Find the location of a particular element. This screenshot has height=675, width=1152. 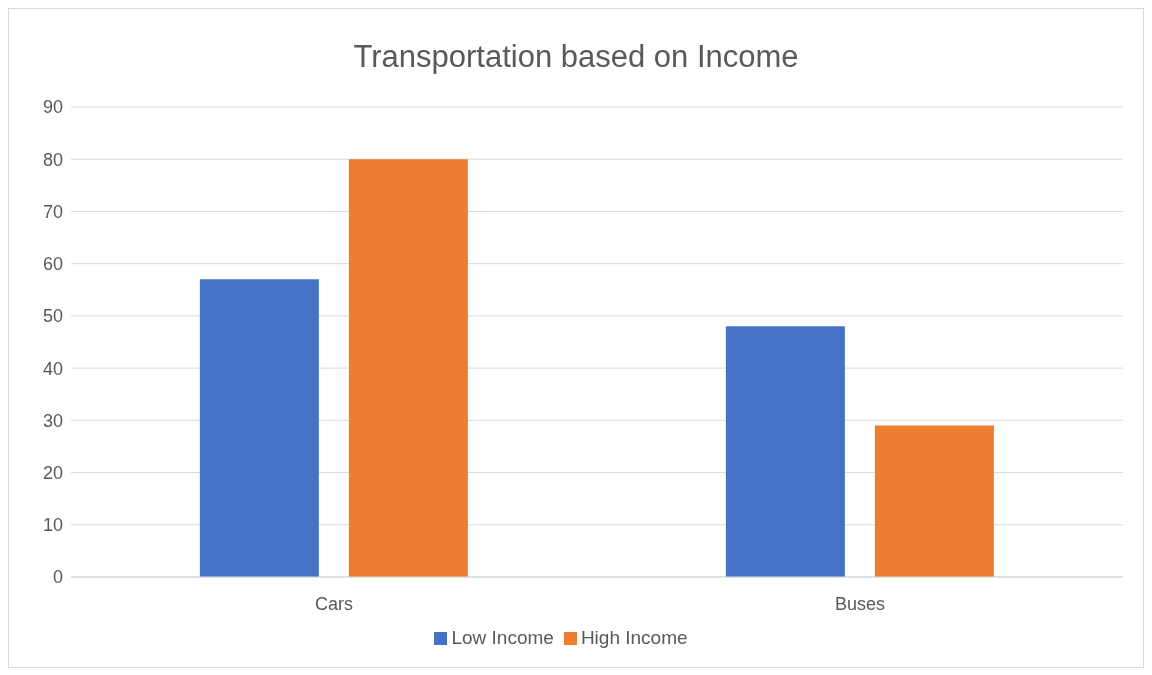

y-tick-label: 90 is located at coordinates (52, 107).